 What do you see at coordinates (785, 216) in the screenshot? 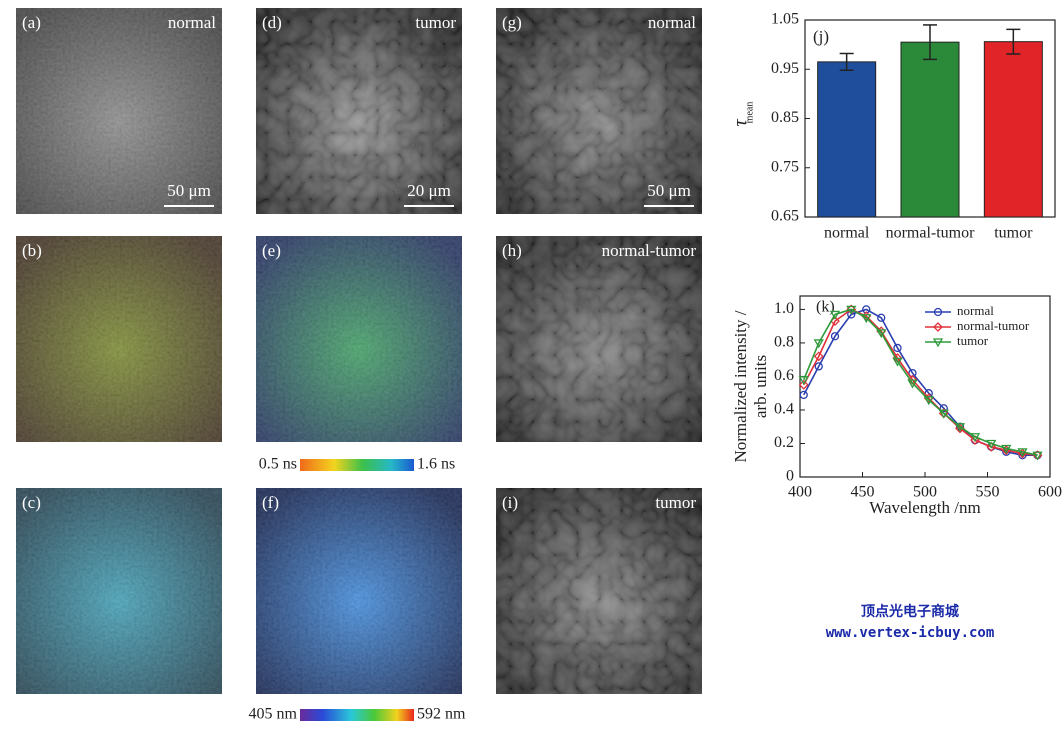
I see `y-tick-label: 0.65` at bounding box center [785, 216].